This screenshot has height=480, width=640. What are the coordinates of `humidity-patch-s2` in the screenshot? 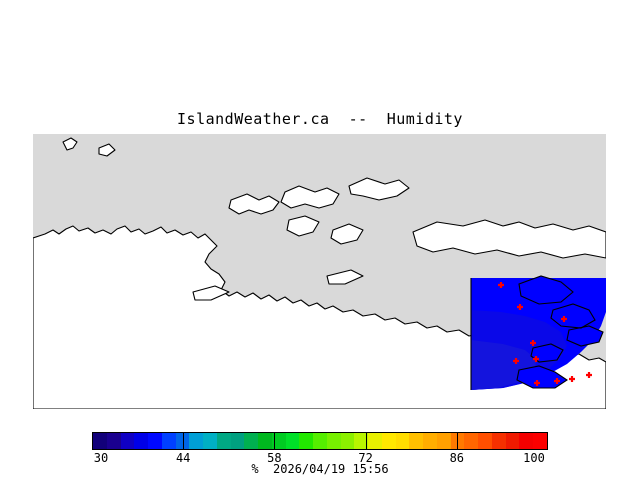 It's located at (542, 377).